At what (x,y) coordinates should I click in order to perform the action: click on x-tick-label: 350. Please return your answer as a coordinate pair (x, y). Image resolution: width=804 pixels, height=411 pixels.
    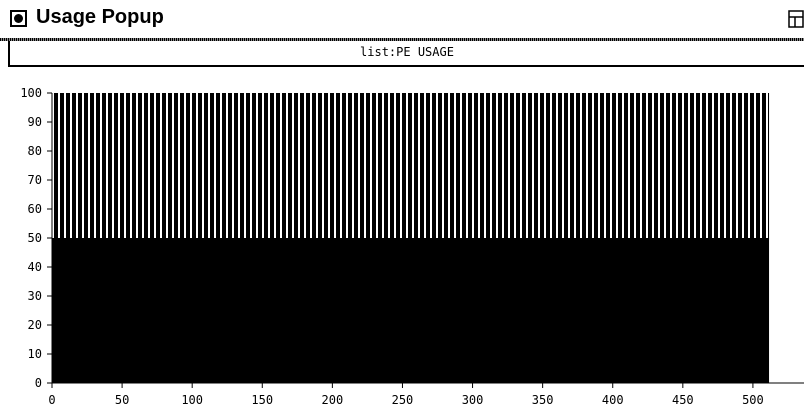
    Looking at the image, I should click on (543, 400).